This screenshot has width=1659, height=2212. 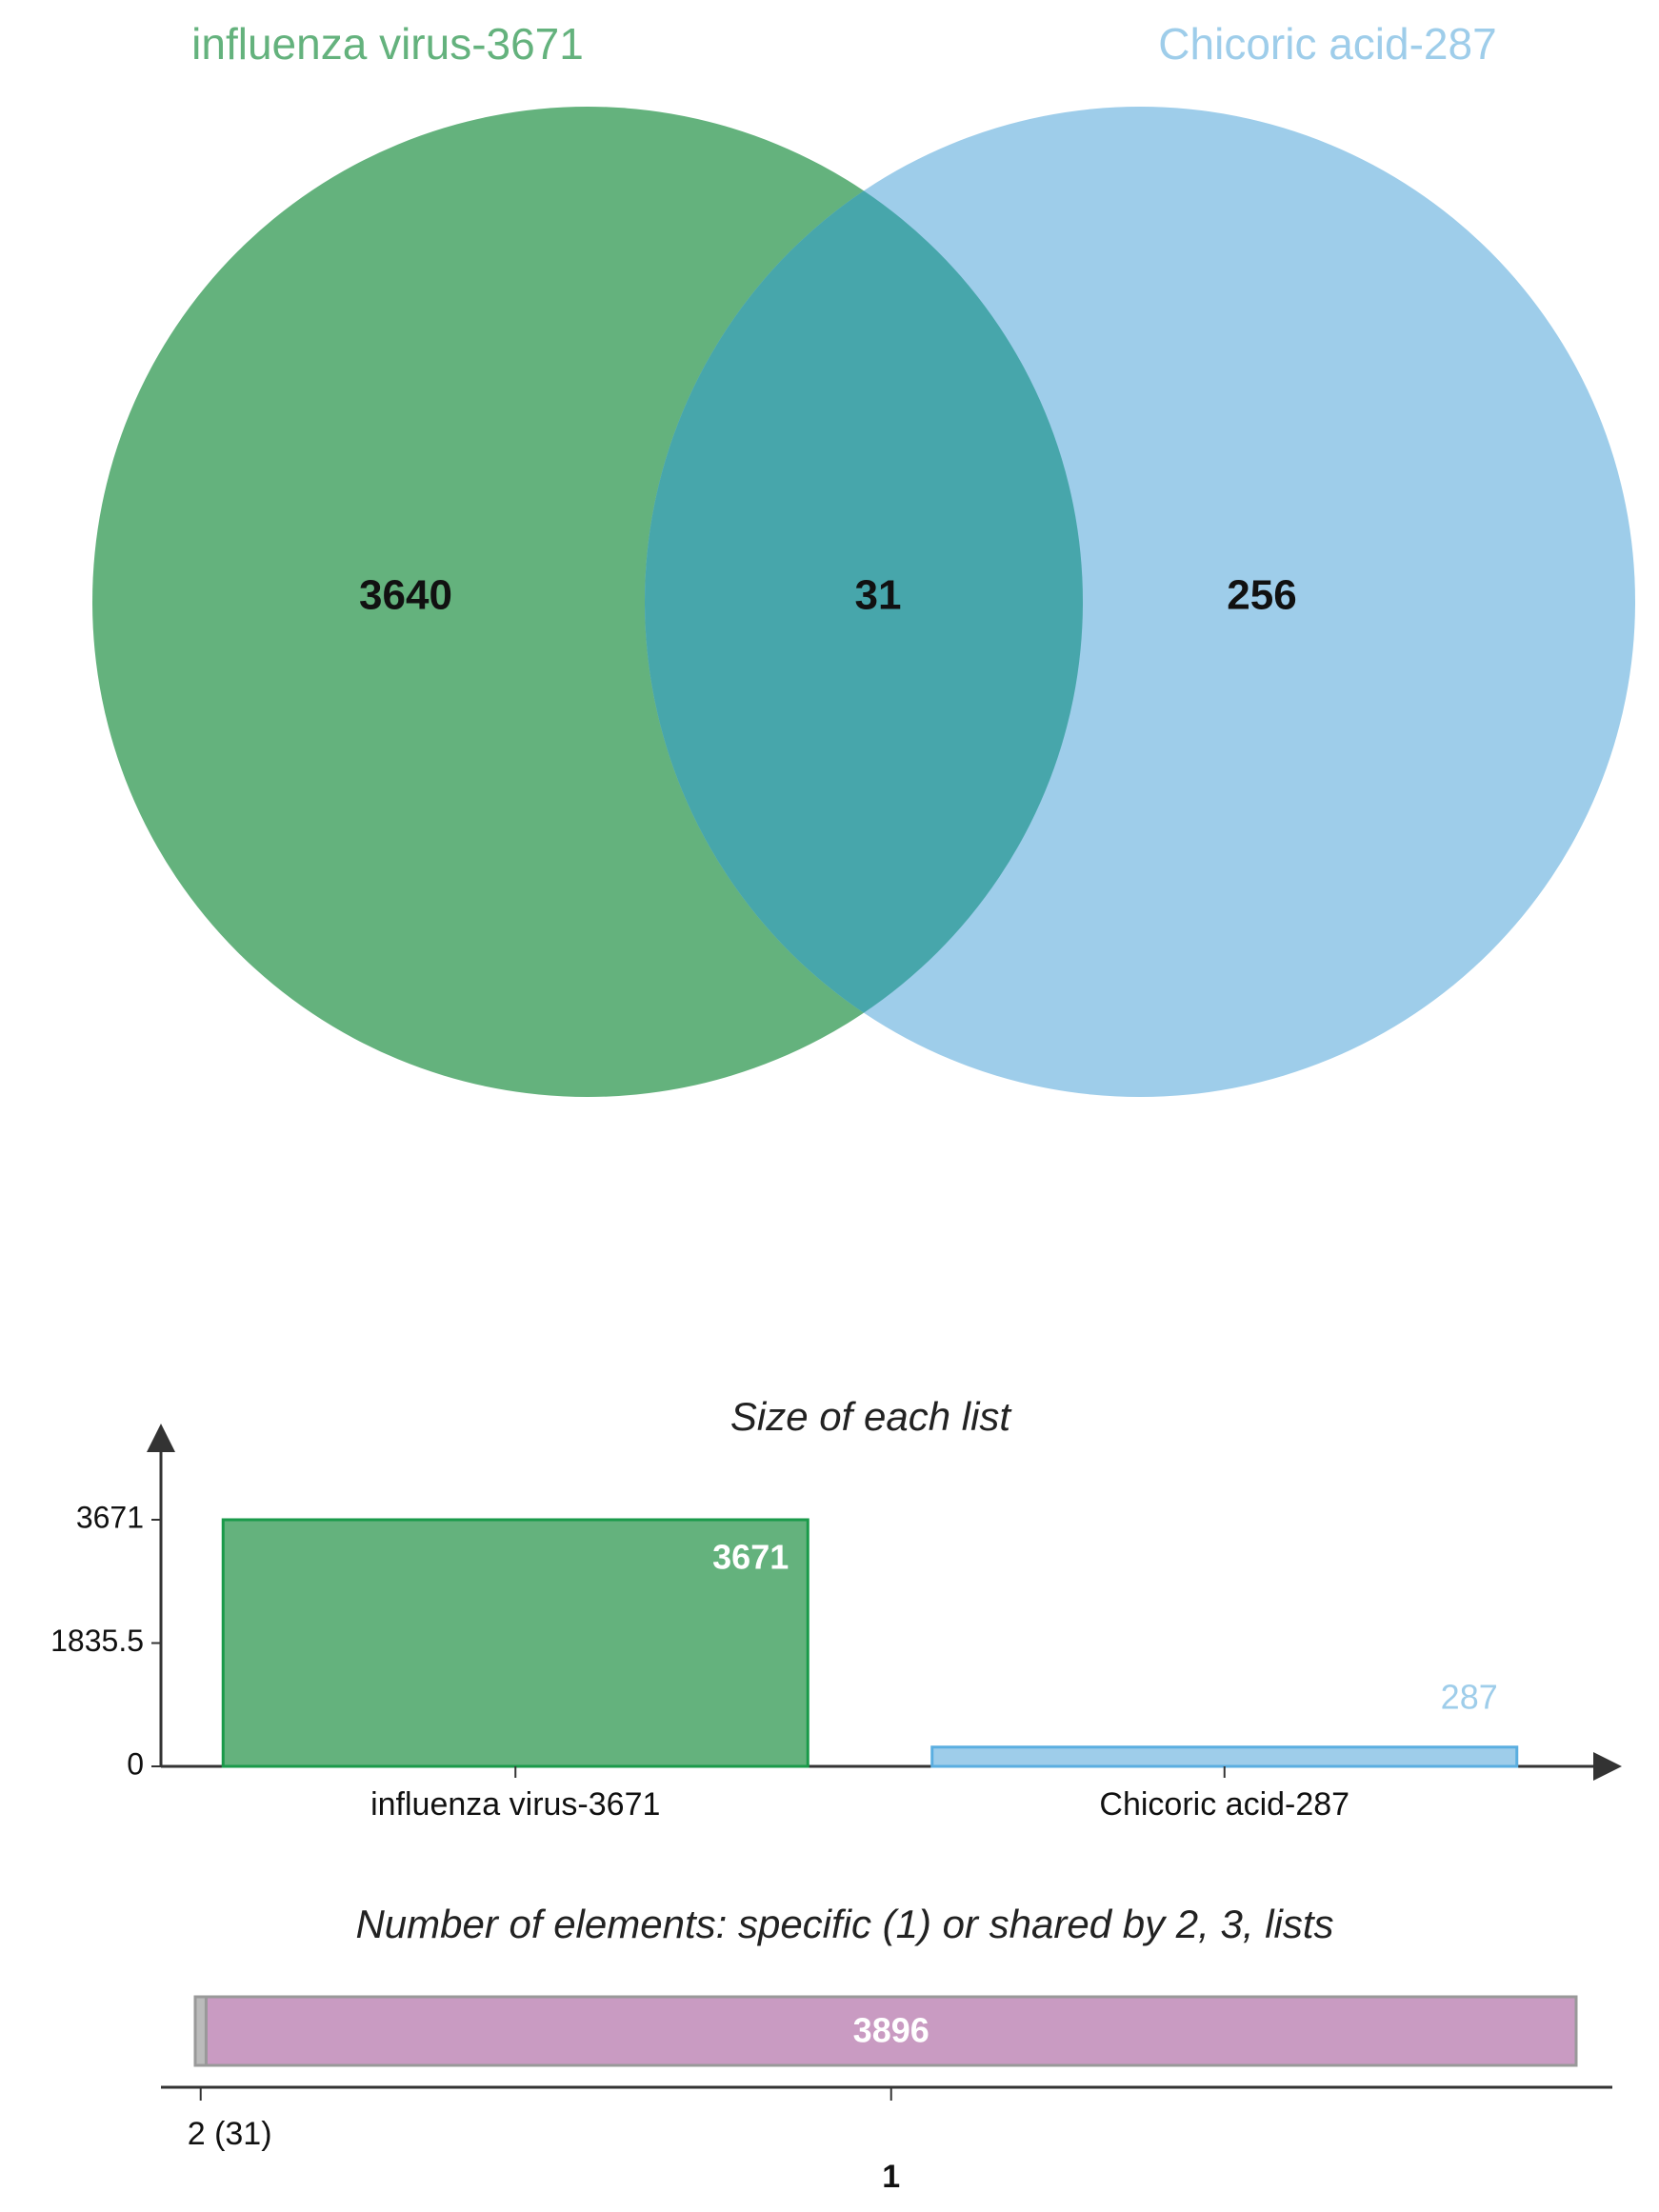 I want to click on x-tick-label: Chicoric acid-287, so click(x=1224, y=1804).